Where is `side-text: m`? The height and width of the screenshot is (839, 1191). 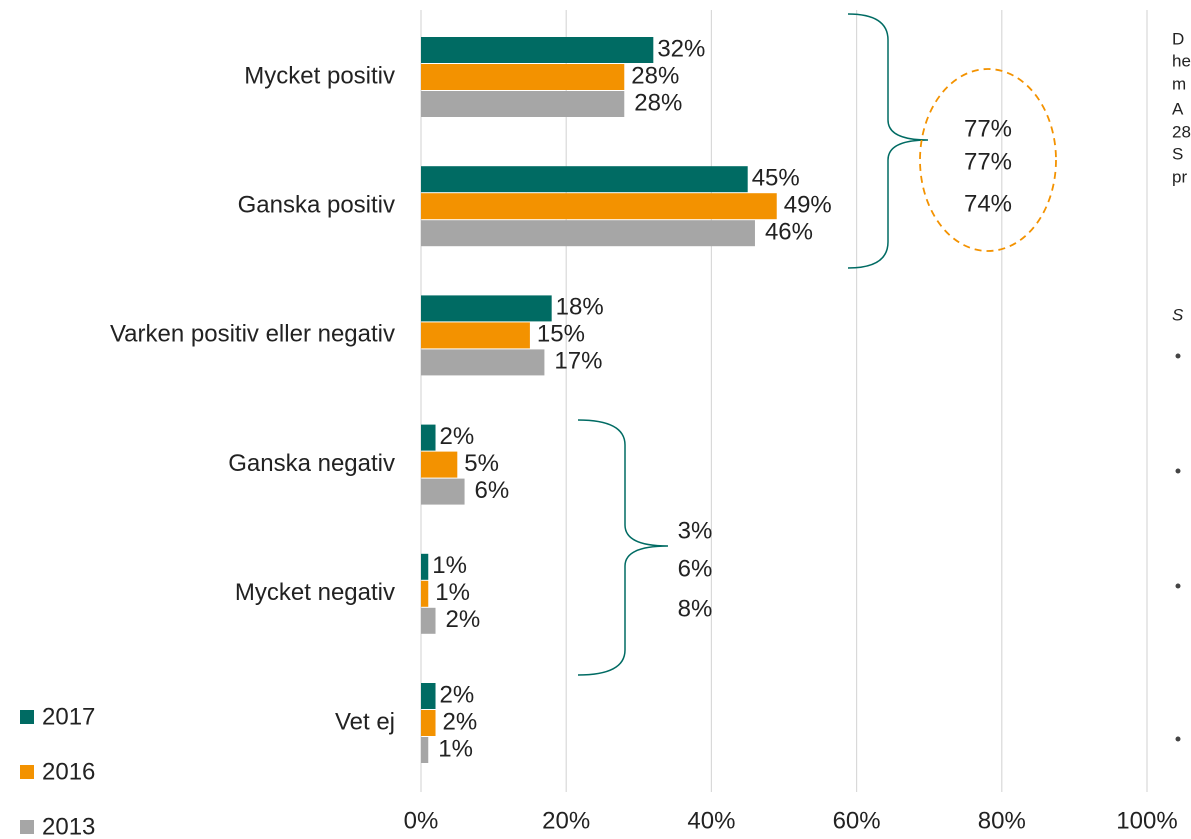 side-text: m is located at coordinates (1179, 83).